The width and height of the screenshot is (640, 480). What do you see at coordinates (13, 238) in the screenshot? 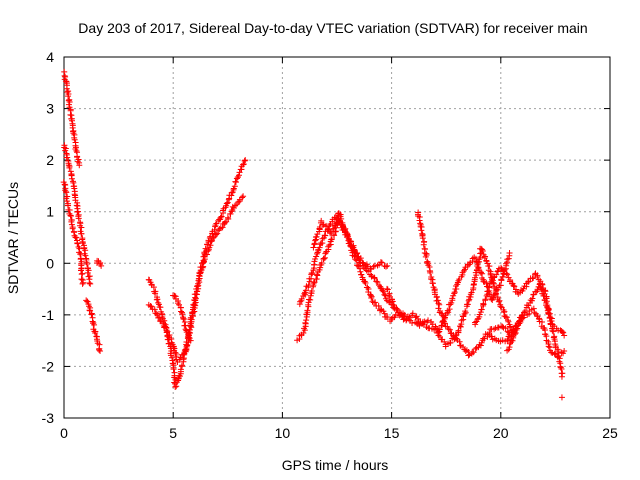
I see `y-axis-label: SDTVAR / TECUs` at bounding box center [13, 238].